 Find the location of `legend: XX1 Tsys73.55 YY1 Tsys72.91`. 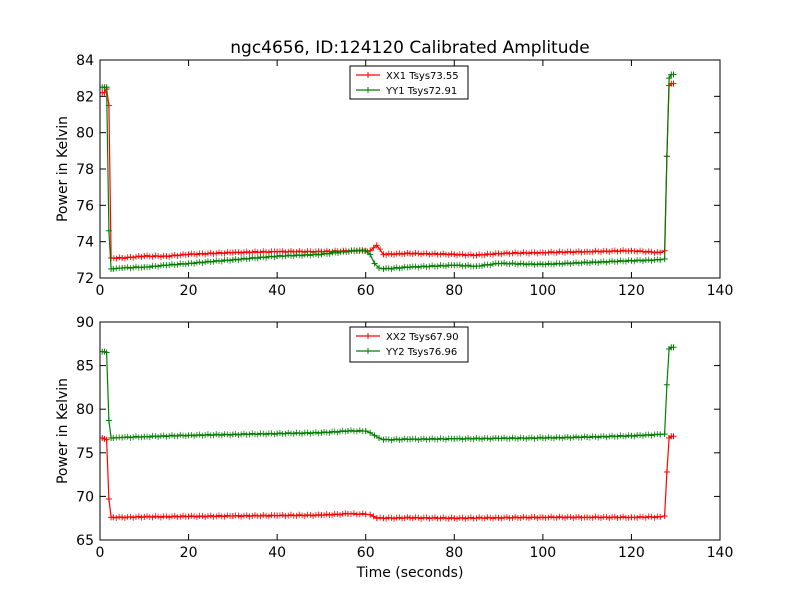

legend: XX1 Tsys73.55 YY1 Tsys72.91 is located at coordinates (409, 82).